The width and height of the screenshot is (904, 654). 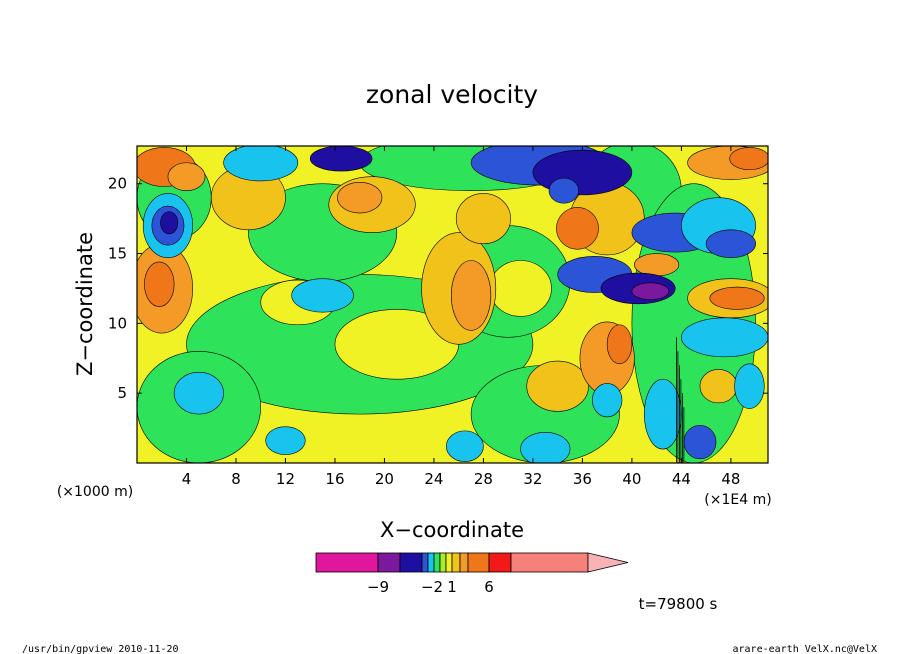 I want to click on y-tick-label-5: 5, so click(x=122, y=393).